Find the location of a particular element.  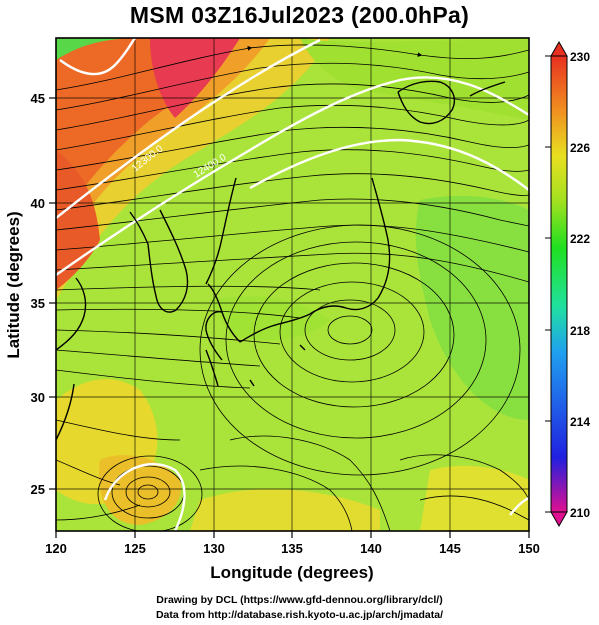

map-title: MSM 03Z16Jul2023 (200.0hPa) is located at coordinates (299, 15).